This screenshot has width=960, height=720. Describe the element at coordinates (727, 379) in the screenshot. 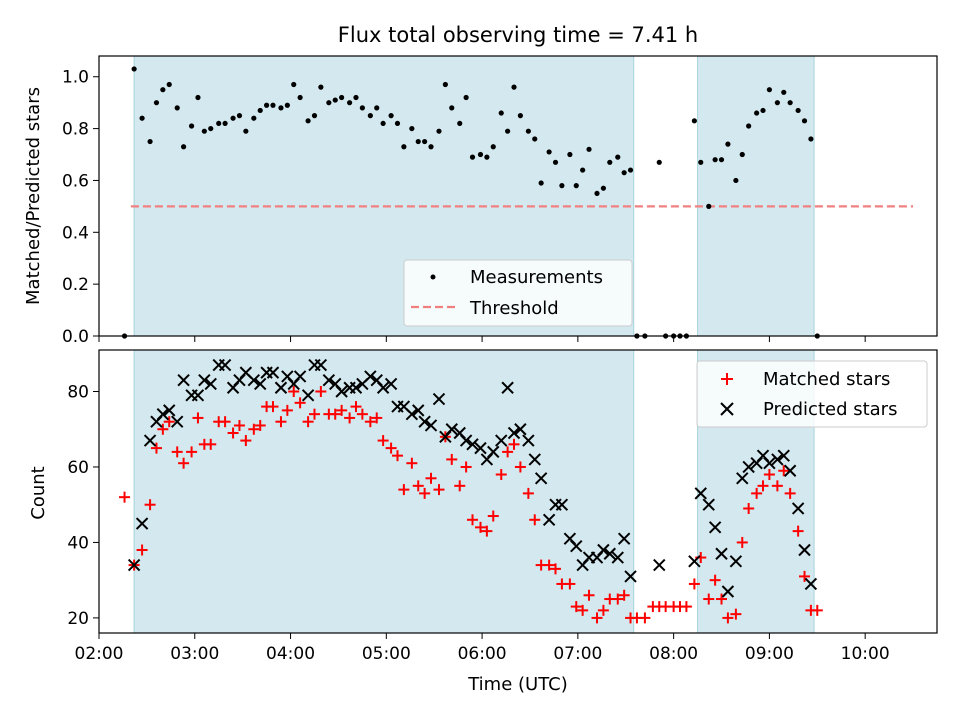

I see `legend-matched-marker` at that location.